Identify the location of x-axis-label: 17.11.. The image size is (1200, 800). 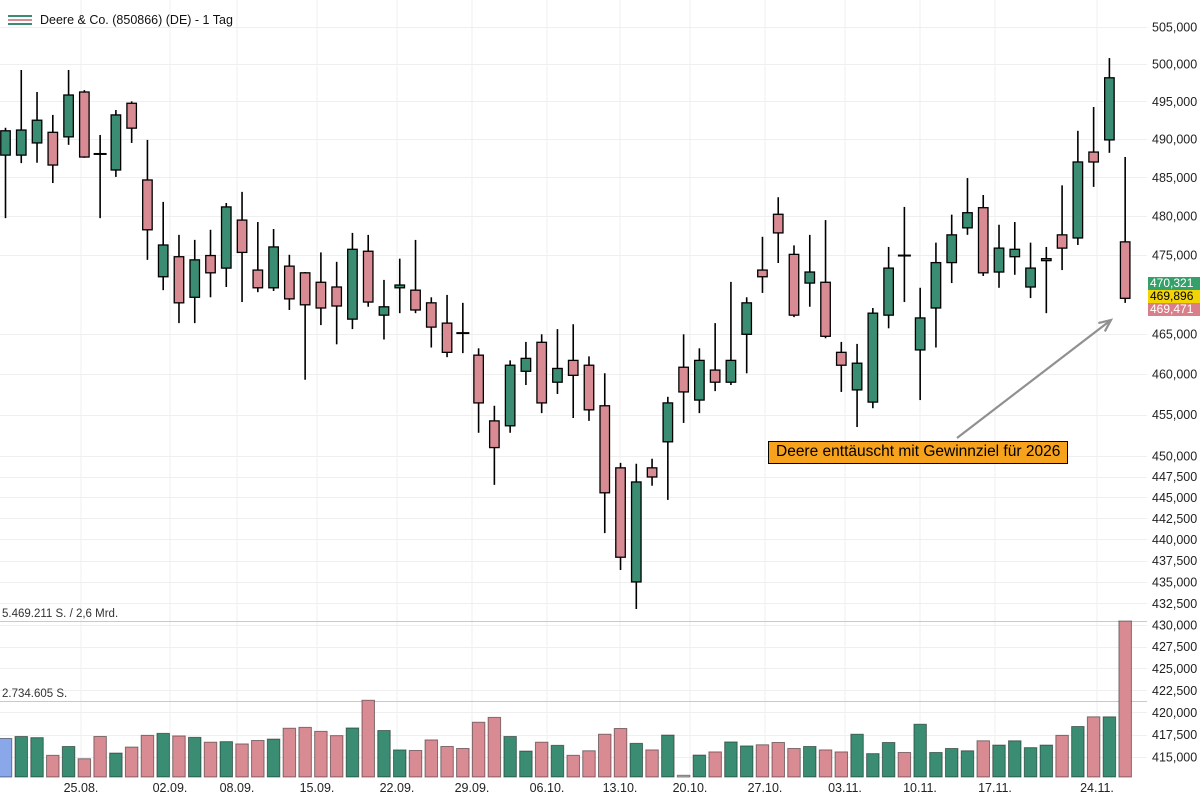
(995, 788).